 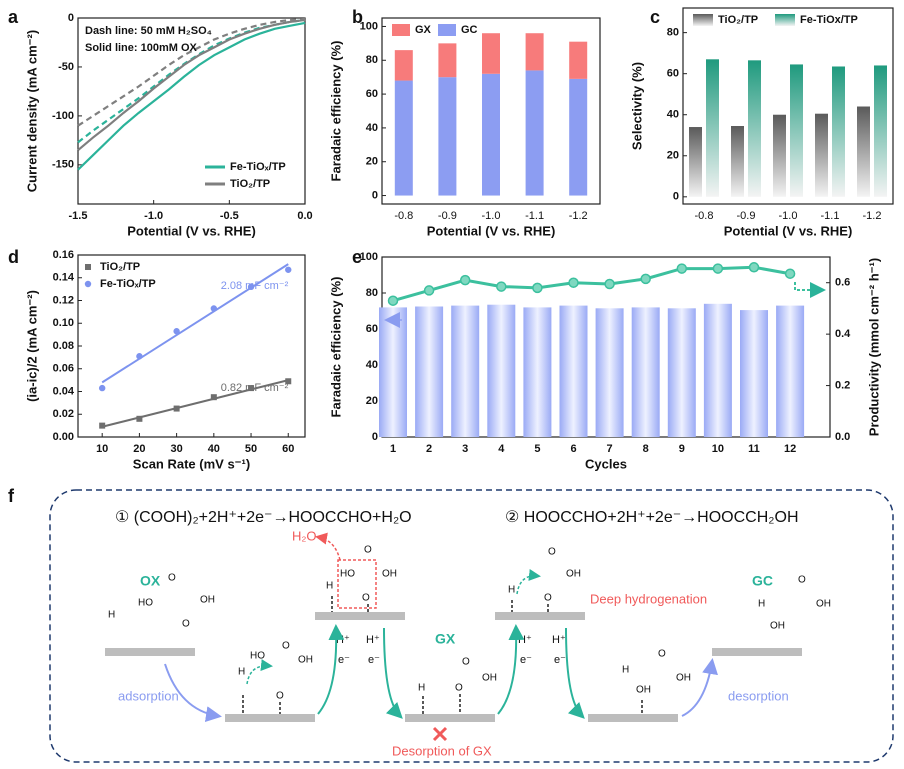 I want to click on step-arrows, so click(x=441, y=673).